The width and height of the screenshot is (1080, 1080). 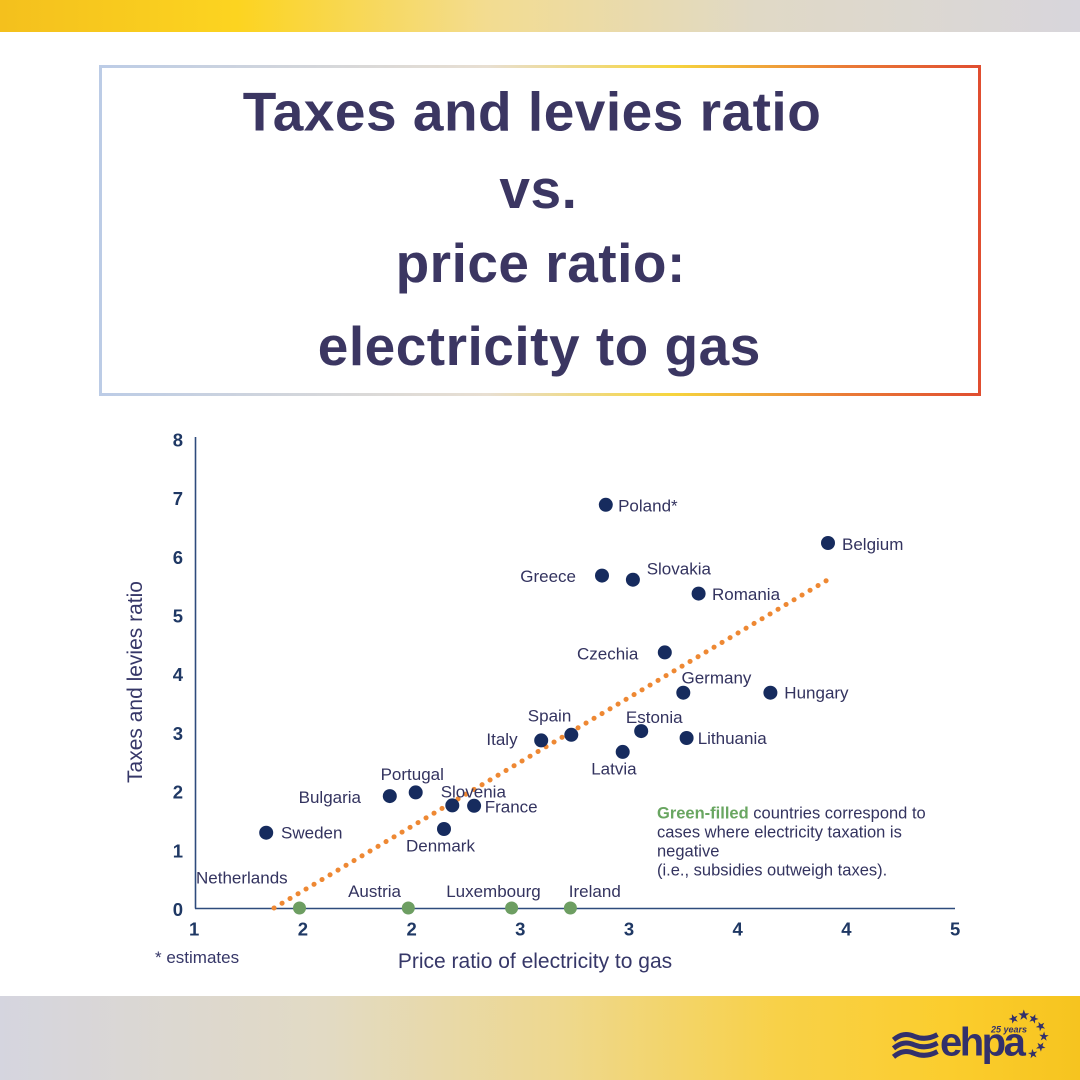 What do you see at coordinates (772, 871) in the screenshot?
I see `svg-text:(i.e., subsidies outweigh taxe: (i.e., subsidies outweigh taxes).` at bounding box center [772, 871].